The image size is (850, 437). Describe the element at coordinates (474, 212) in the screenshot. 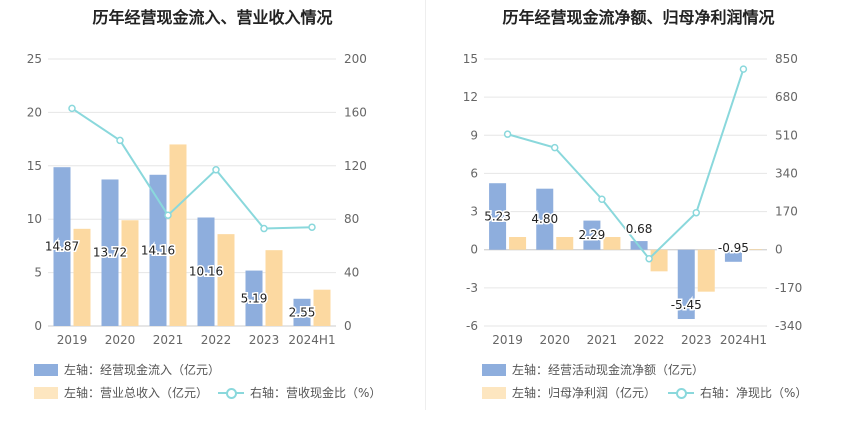

I see `y-left-tick-label: 3` at that location.